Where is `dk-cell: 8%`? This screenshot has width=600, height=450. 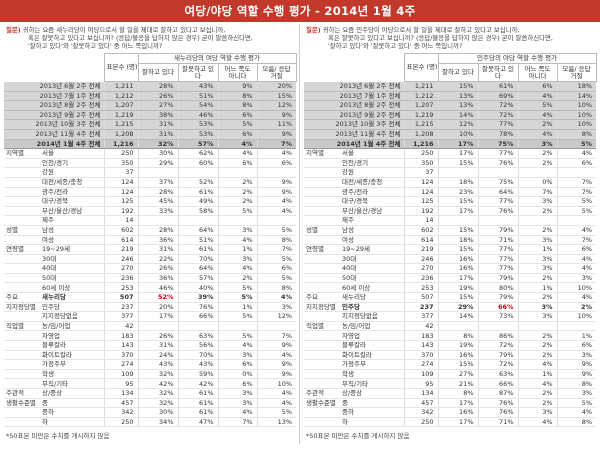 dk-cell: 8% is located at coordinates (276, 240).